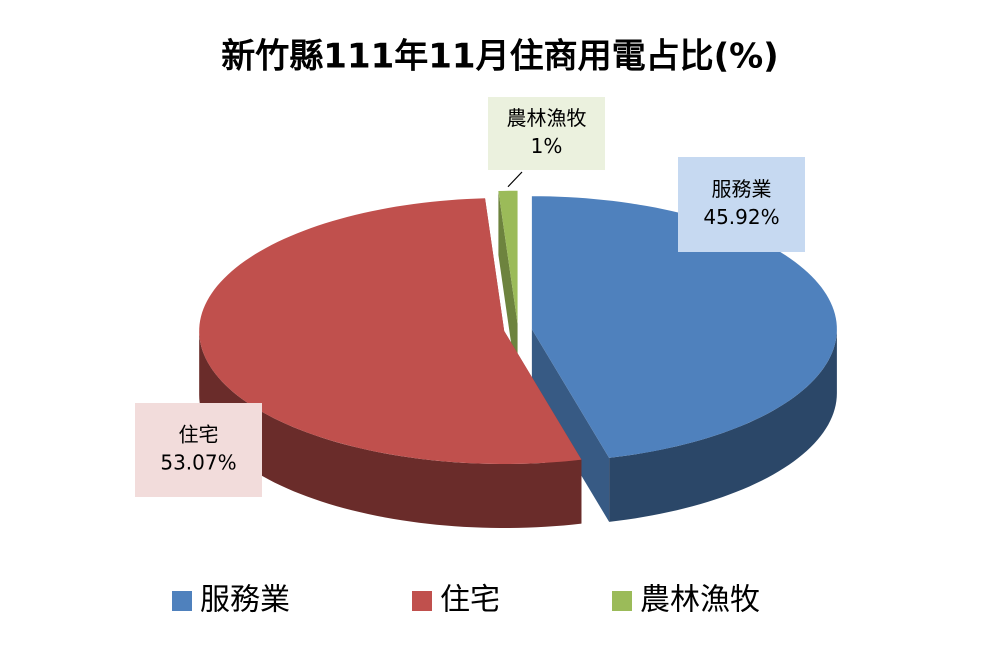  What do you see at coordinates (515, 179) in the screenshot?
I see `leader-line` at bounding box center [515, 179].